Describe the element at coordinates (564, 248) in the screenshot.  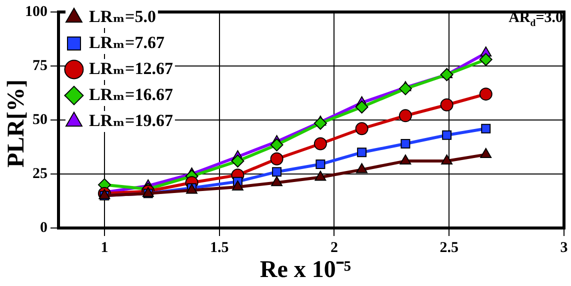
I see `x-tick-label: 3` at that location.